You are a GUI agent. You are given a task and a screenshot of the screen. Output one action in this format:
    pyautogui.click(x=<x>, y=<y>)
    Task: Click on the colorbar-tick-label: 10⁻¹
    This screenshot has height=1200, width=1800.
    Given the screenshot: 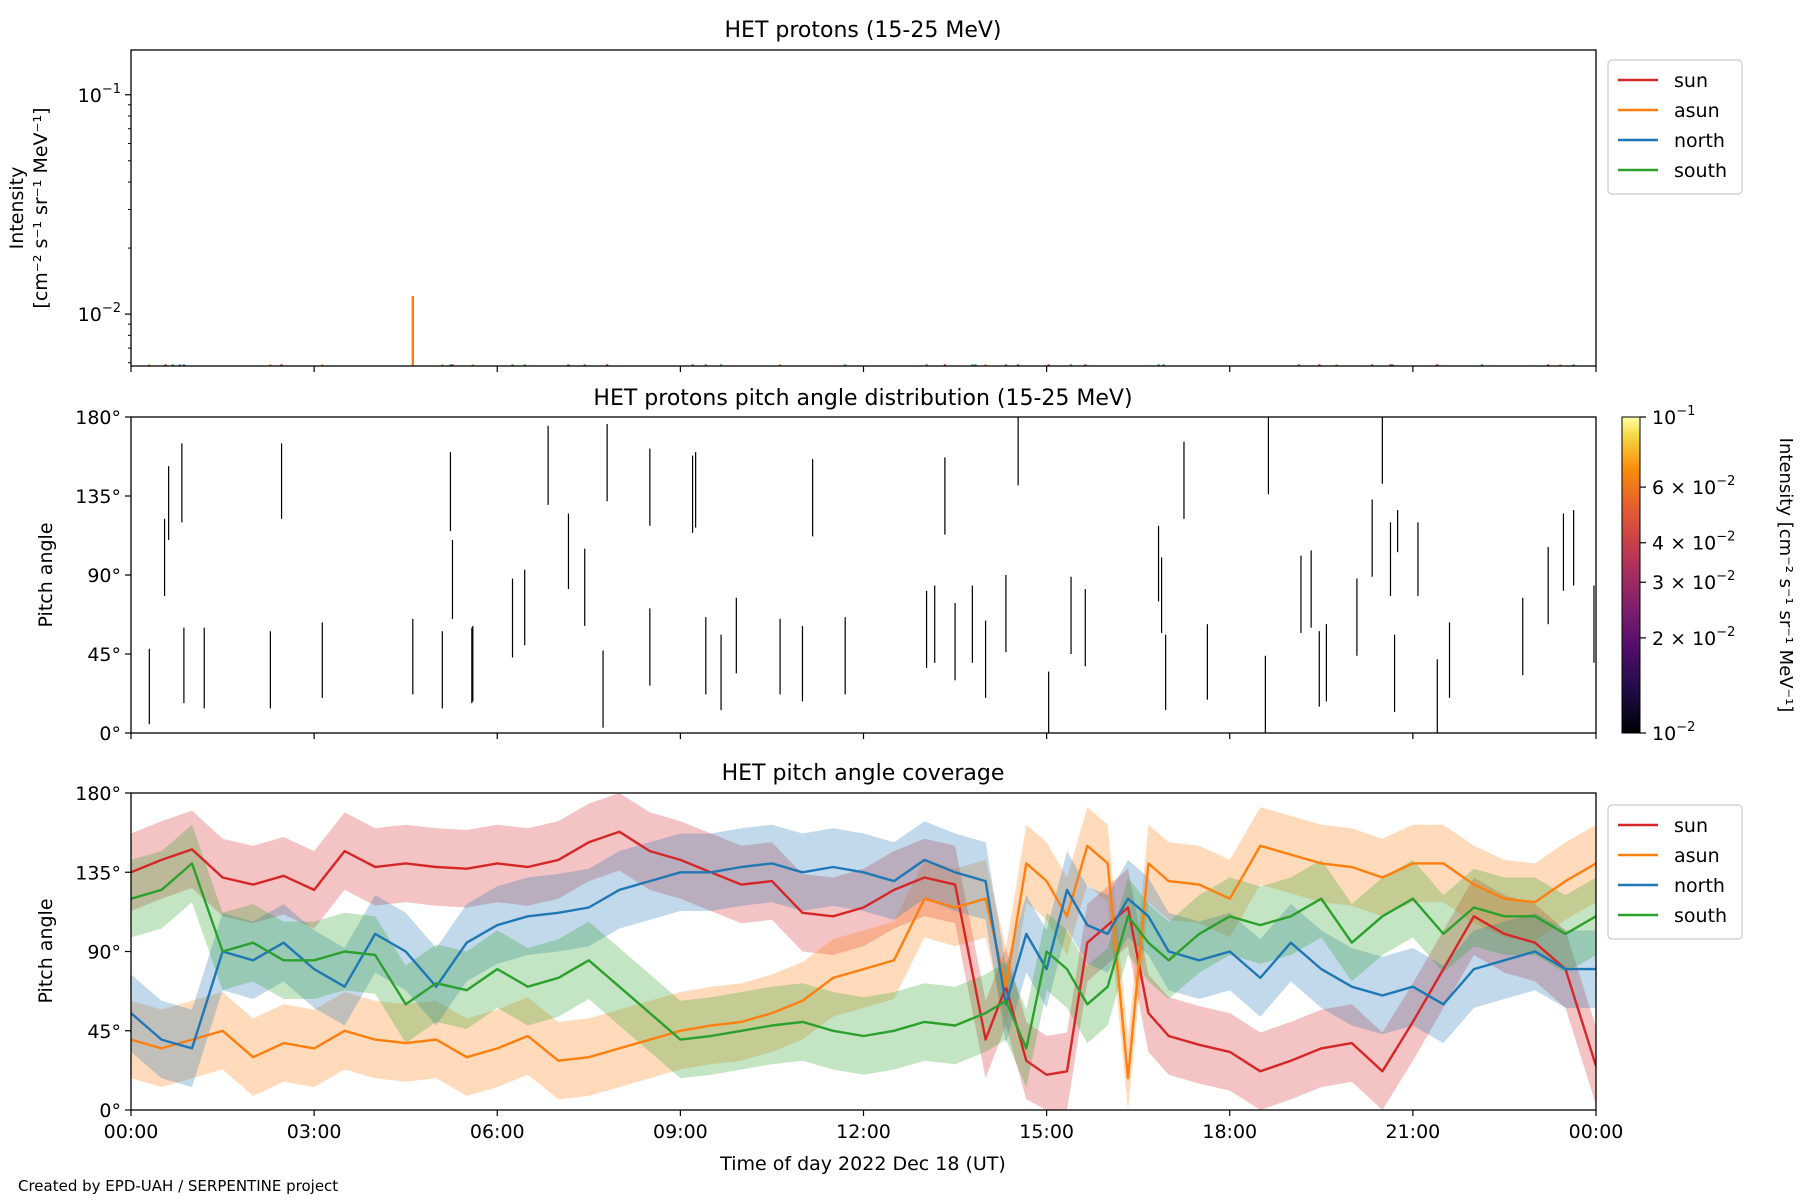 What is the action you would take?
    pyautogui.click(x=1673, y=416)
    